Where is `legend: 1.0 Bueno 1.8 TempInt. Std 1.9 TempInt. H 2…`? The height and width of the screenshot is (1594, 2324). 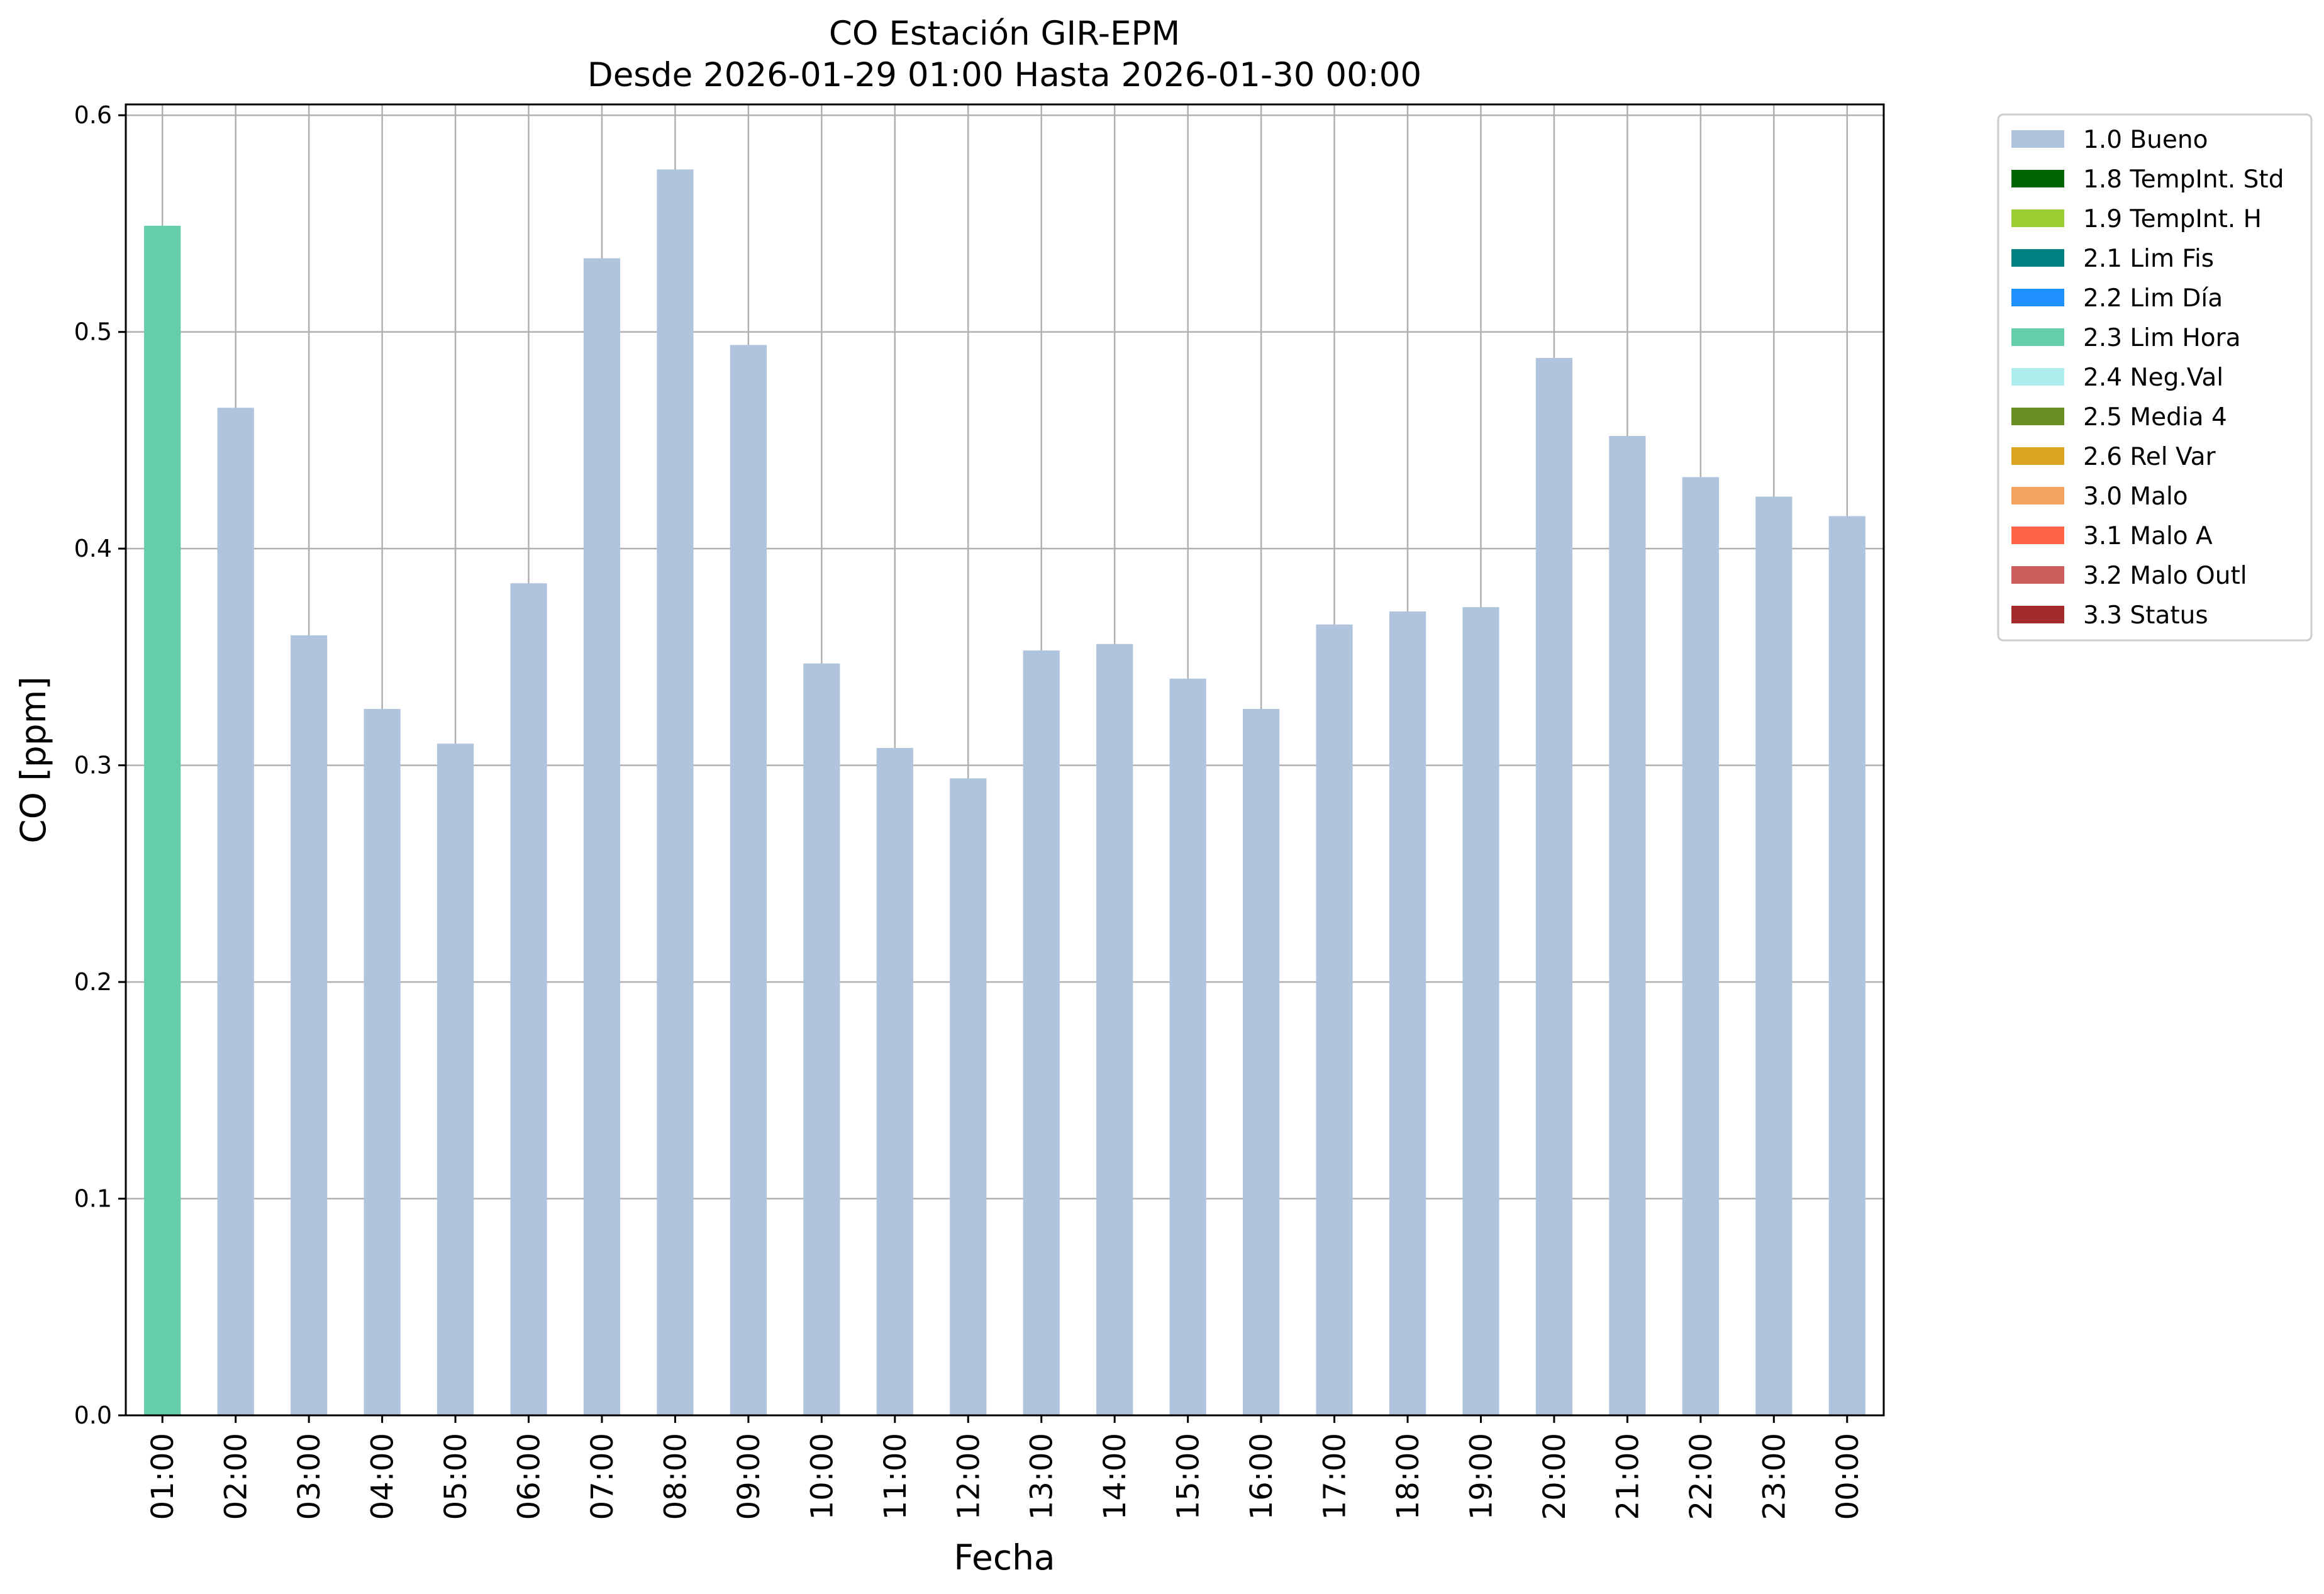
legend: 1.0 Bueno 1.8 TempInt. Std 1.9 TempInt. H 2… is located at coordinates (2155, 377).